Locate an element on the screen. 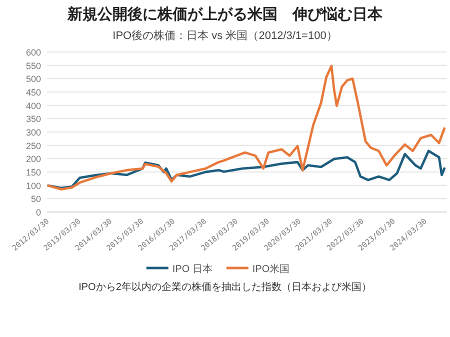 Image resolution: width=450 pixels, height=337 pixels. chart-title: 新規公開後に株価が上がる米国 伸び悩む日本 is located at coordinates (225, 14).